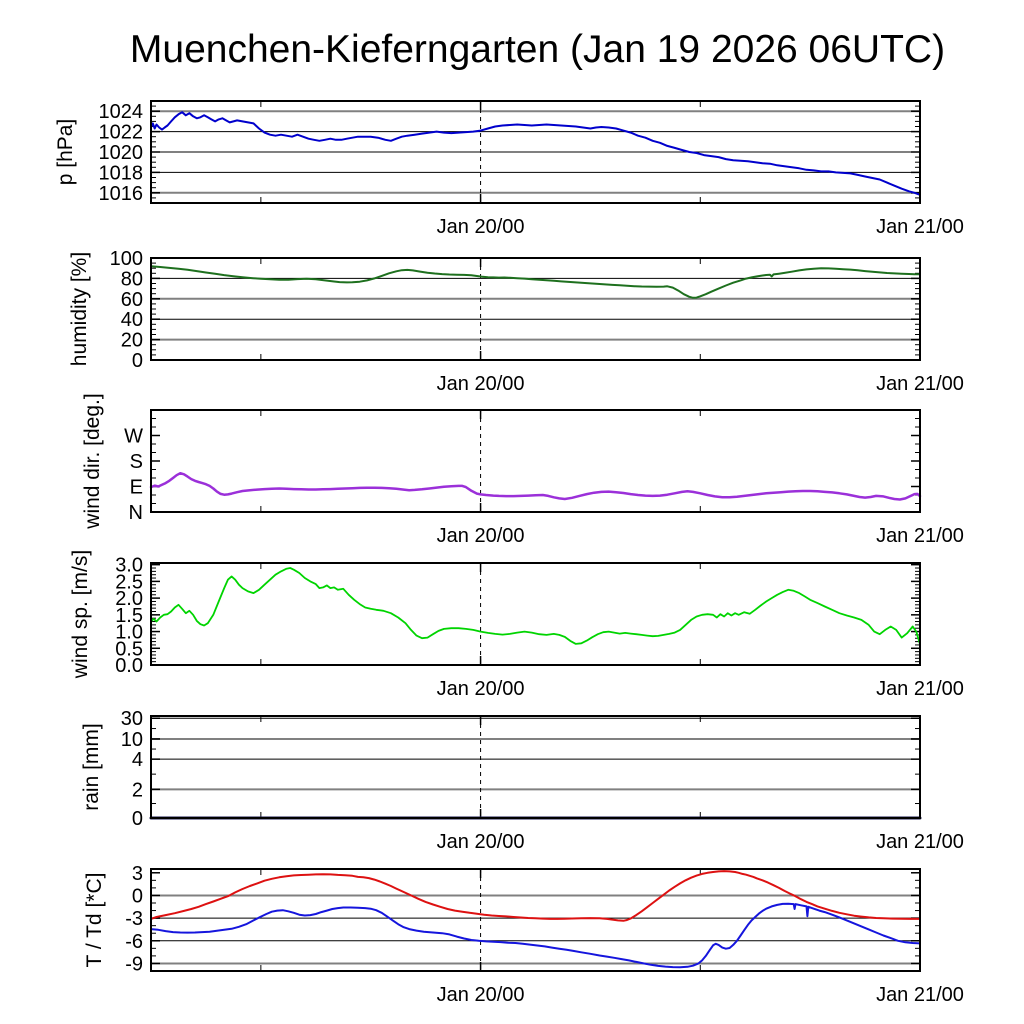 This screenshot has width=1024, height=1024. What do you see at coordinates (121, 173) in the screenshot?
I see `y-tick-label: 1018` at bounding box center [121, 173].